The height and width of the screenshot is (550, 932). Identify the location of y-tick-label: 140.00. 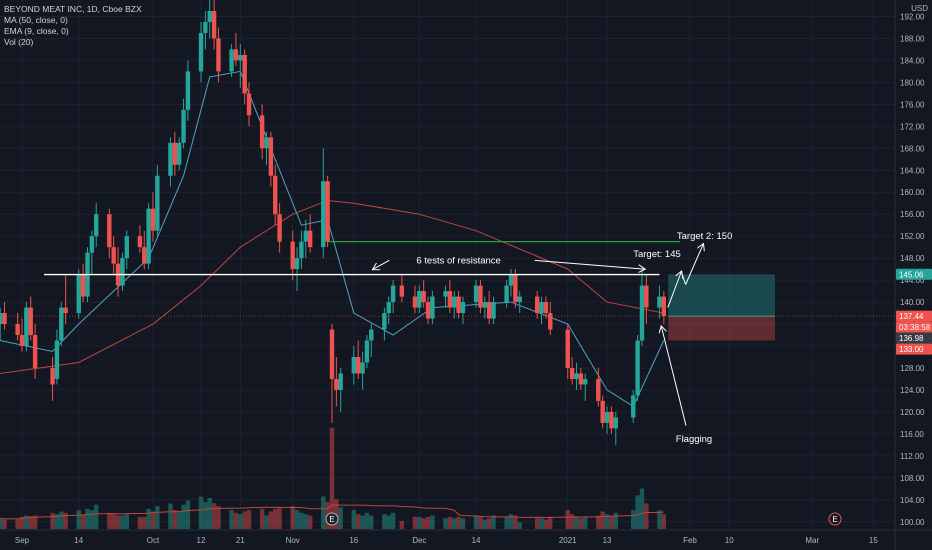
(912, 302).